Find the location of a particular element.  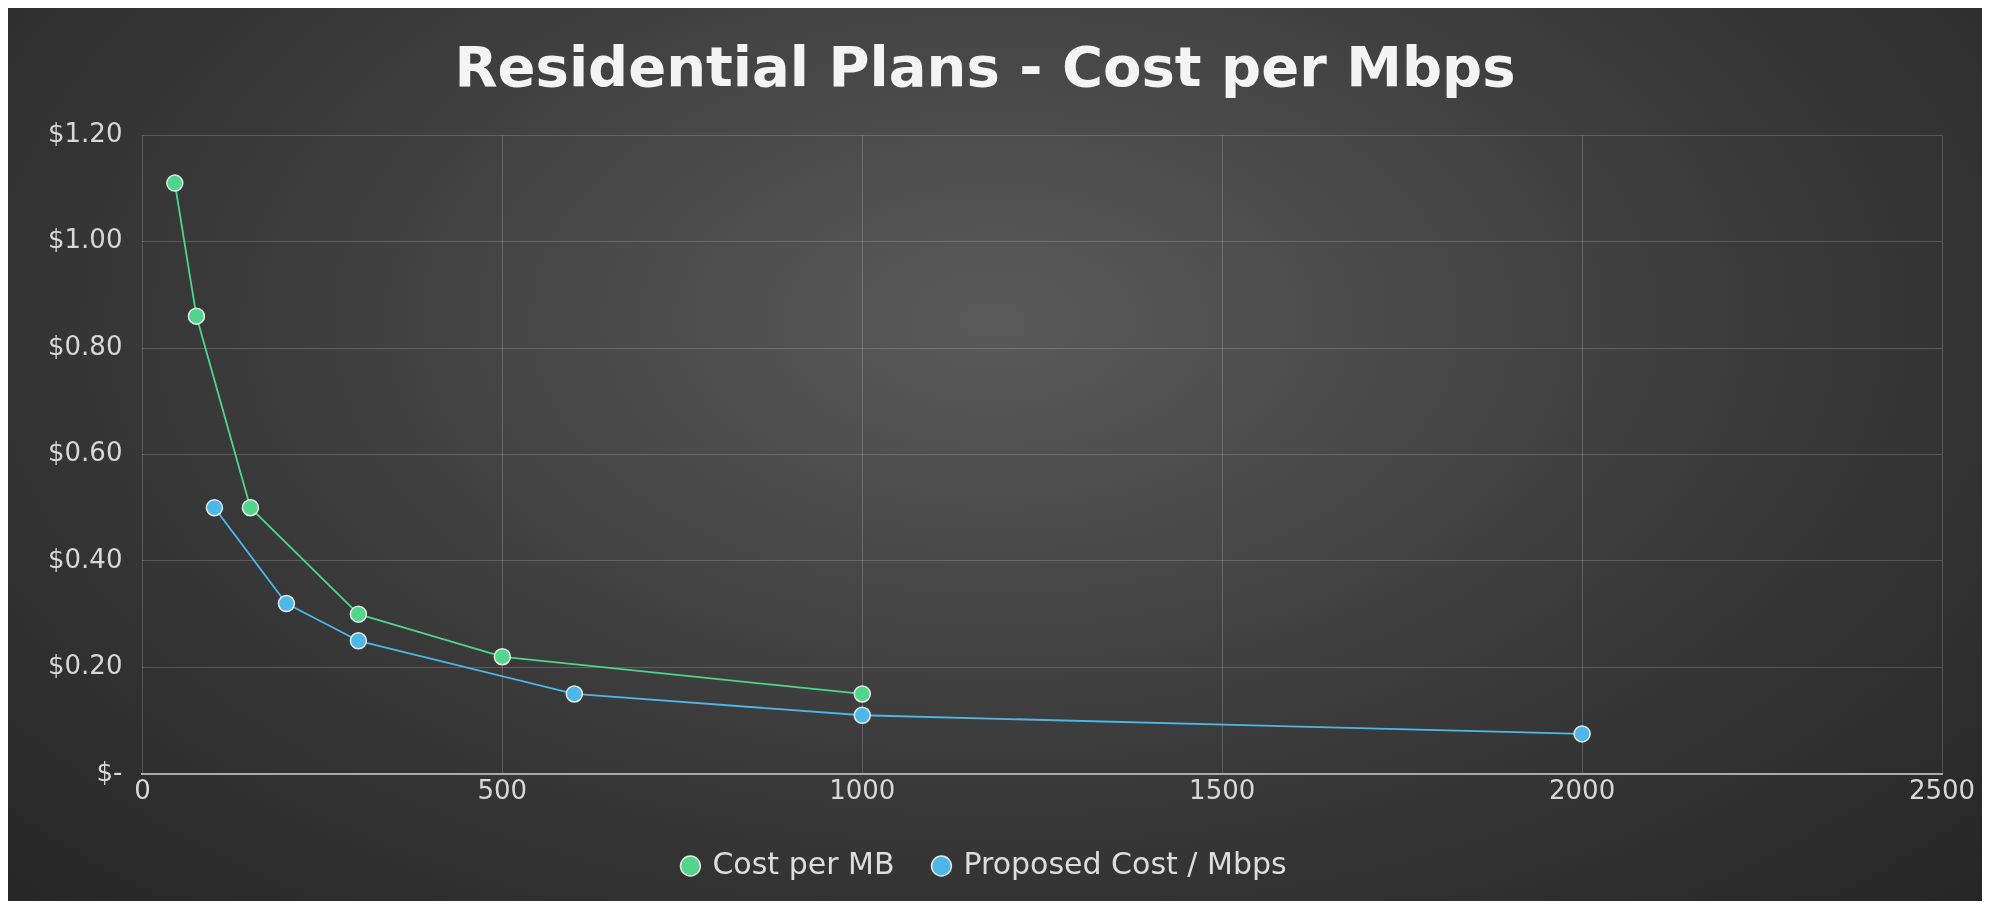

x-tick-label: 0 is located at coordinates (142, 790).